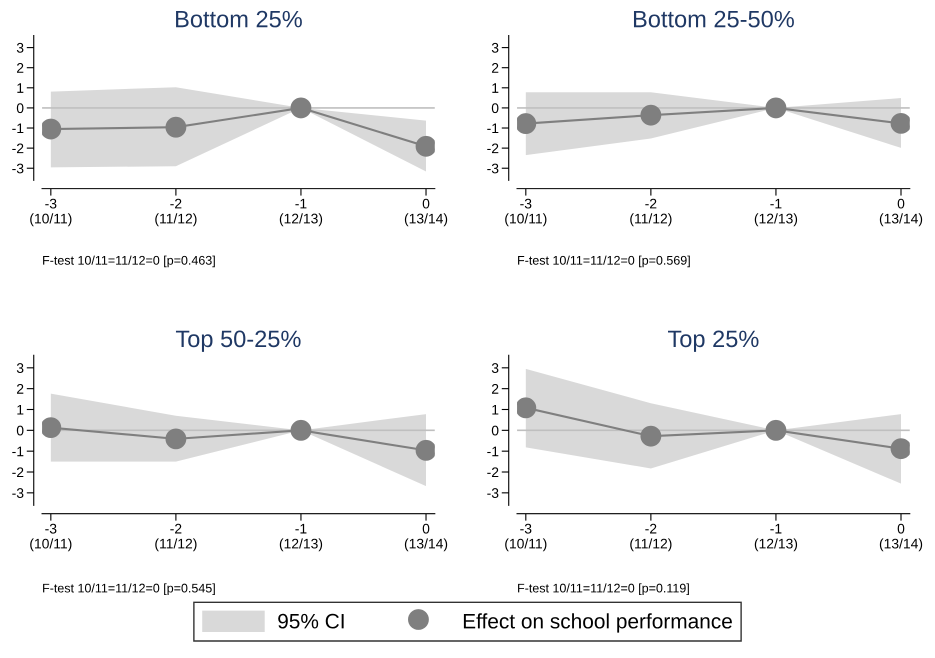  What do you see at coordinates (311, 621) in the screenshot?
I see `text: 95% CI` at bounding box center [311, 621].